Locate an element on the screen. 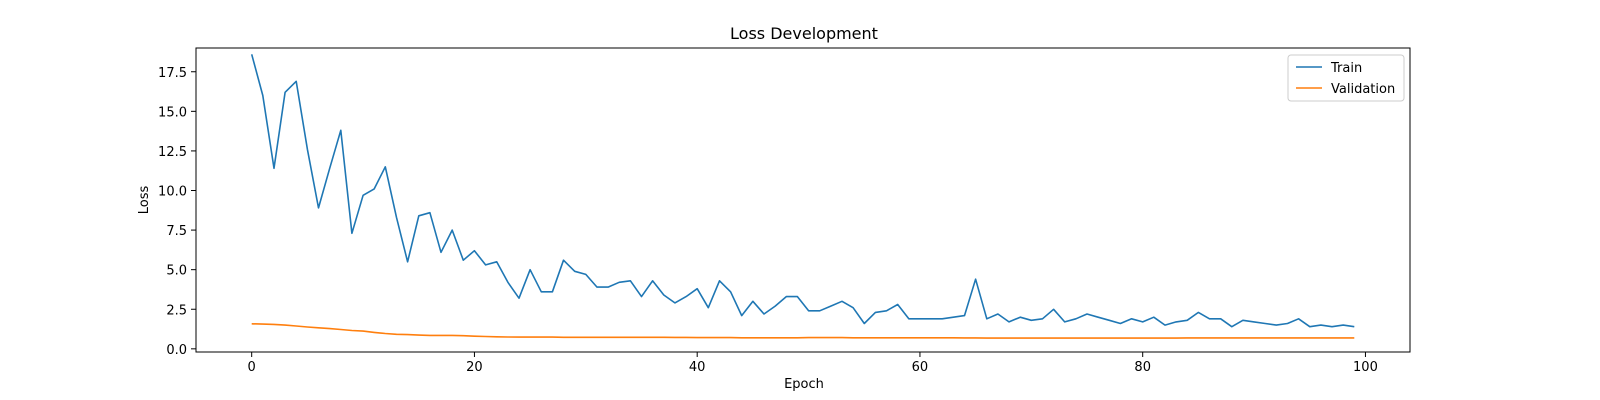  chart-title: Loss Development is located at coordinates (804, 33).